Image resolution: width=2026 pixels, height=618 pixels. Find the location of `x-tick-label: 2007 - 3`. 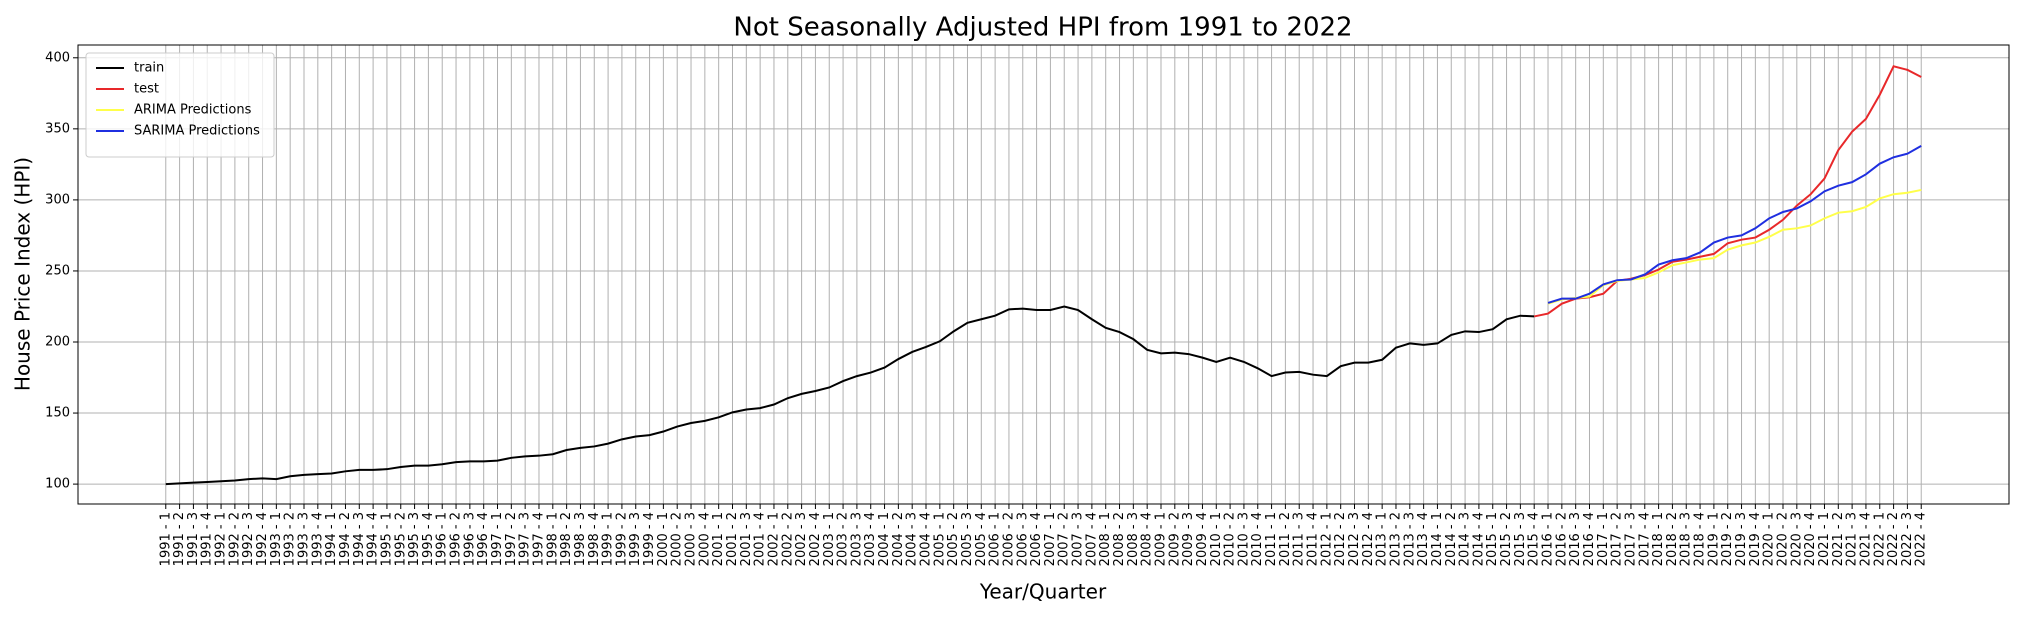

x-tick-label: 2007 - 3 is located at coordinates (1078, 539).